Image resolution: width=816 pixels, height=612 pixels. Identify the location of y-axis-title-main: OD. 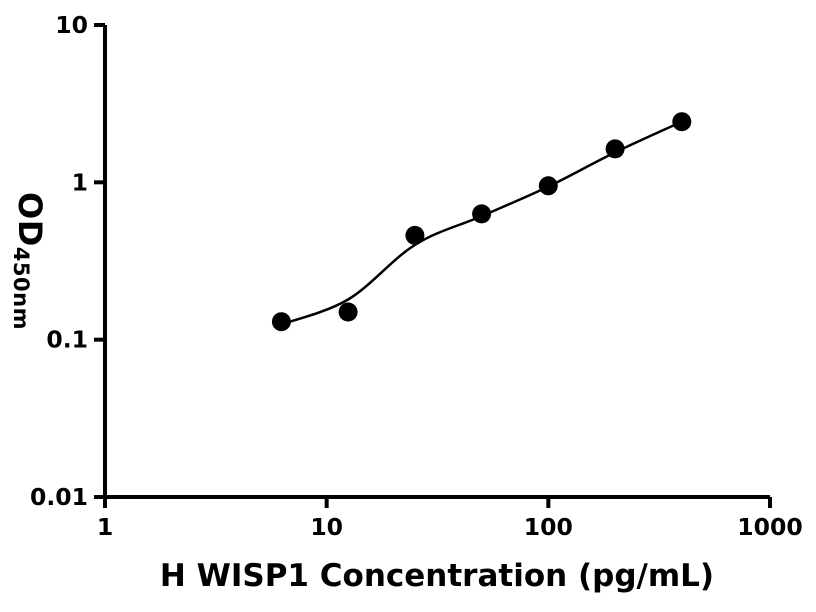
(30, 219).